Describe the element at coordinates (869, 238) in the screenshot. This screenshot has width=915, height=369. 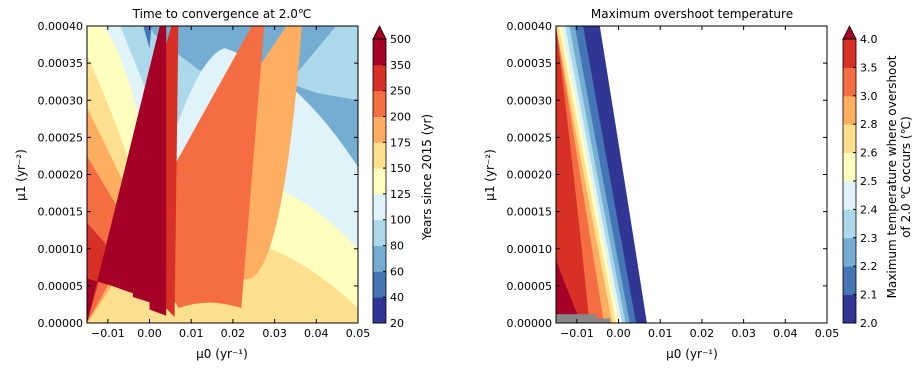
I see `colorbar-tick-label: 2.3` at that location.